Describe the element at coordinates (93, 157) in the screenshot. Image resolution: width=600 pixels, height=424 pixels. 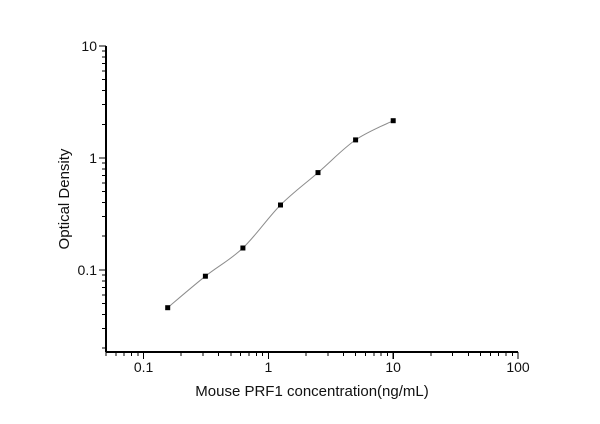
I see `y-tick-label: 1` at that location.